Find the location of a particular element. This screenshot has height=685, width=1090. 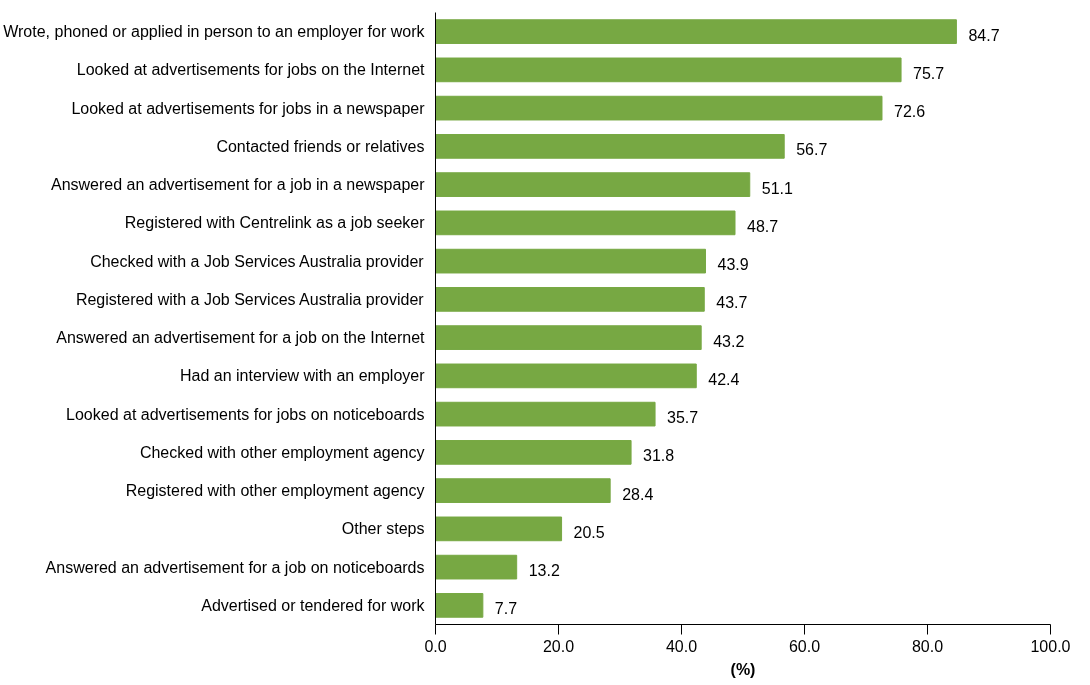

data-label: 56.7 is located at coordinates (812, 150).